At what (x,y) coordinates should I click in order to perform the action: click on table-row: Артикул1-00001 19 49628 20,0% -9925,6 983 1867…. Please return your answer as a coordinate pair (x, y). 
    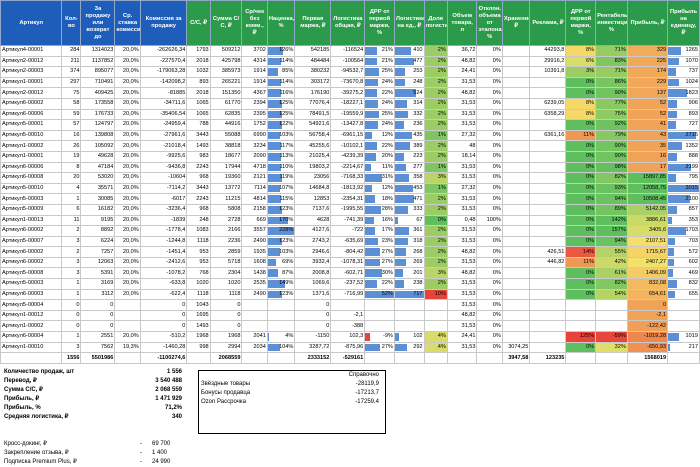
    Looking at the image, I should click on (350, 156).